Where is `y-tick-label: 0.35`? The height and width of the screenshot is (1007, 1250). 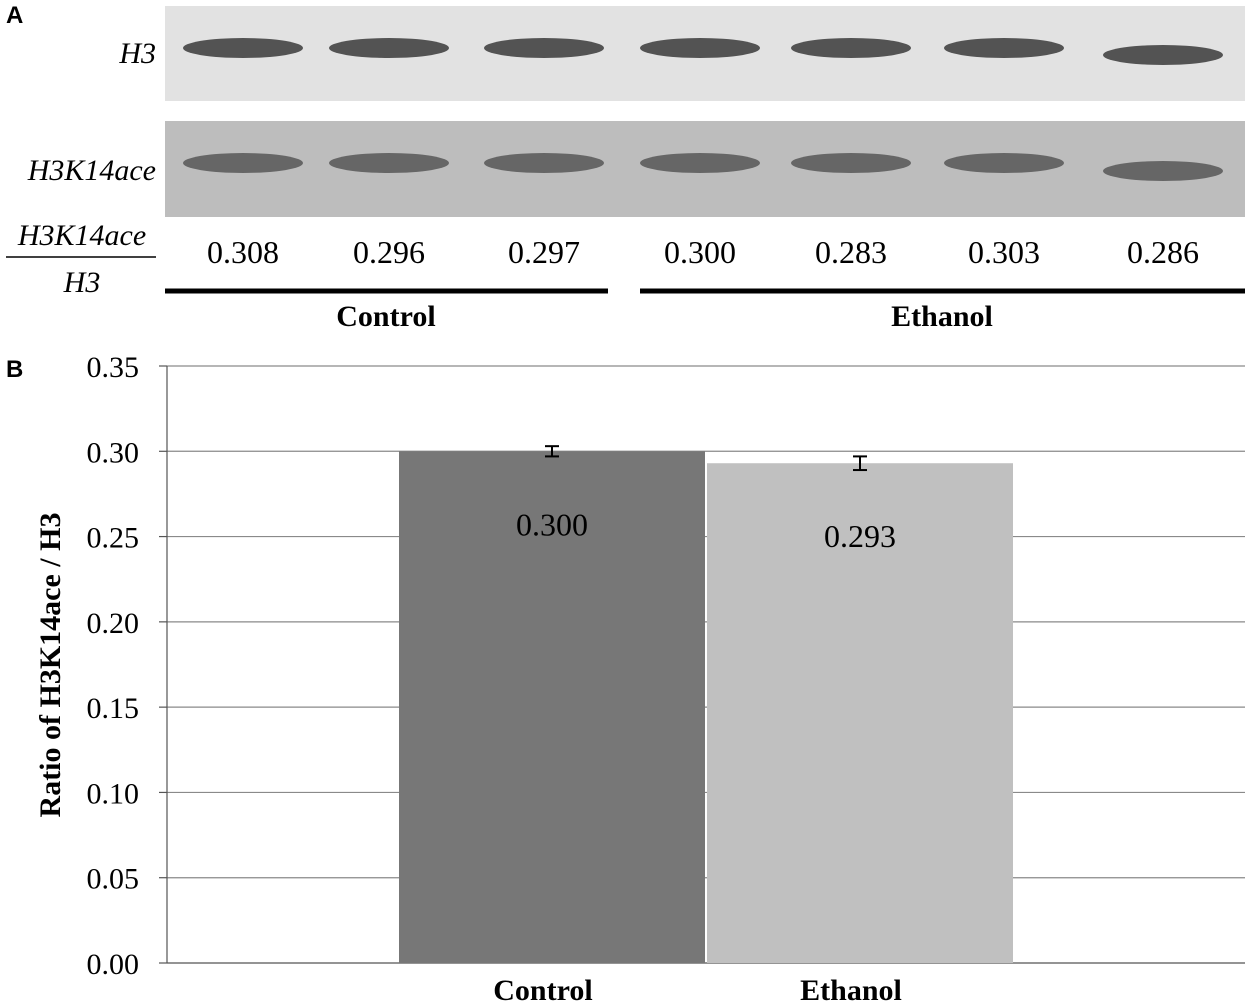
y-tick-label: 0.35 is located at coordinates (113, 367).